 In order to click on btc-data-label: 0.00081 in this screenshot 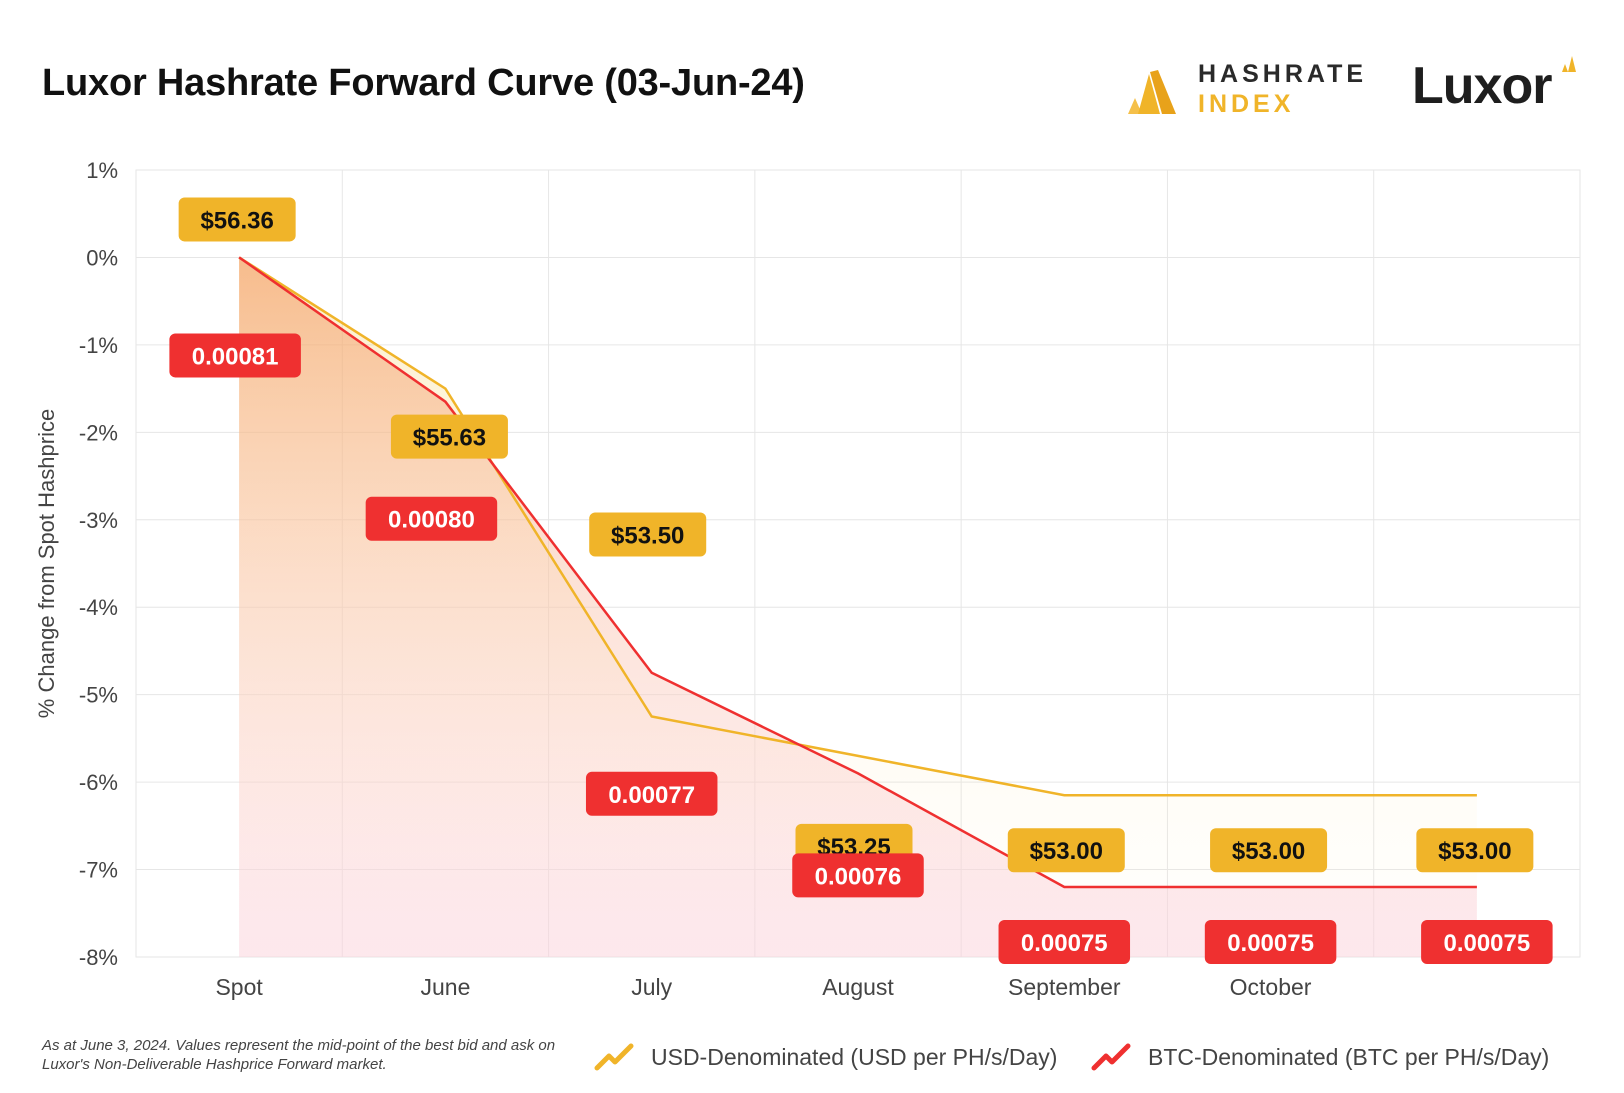, I will do `click(235, 355)`.